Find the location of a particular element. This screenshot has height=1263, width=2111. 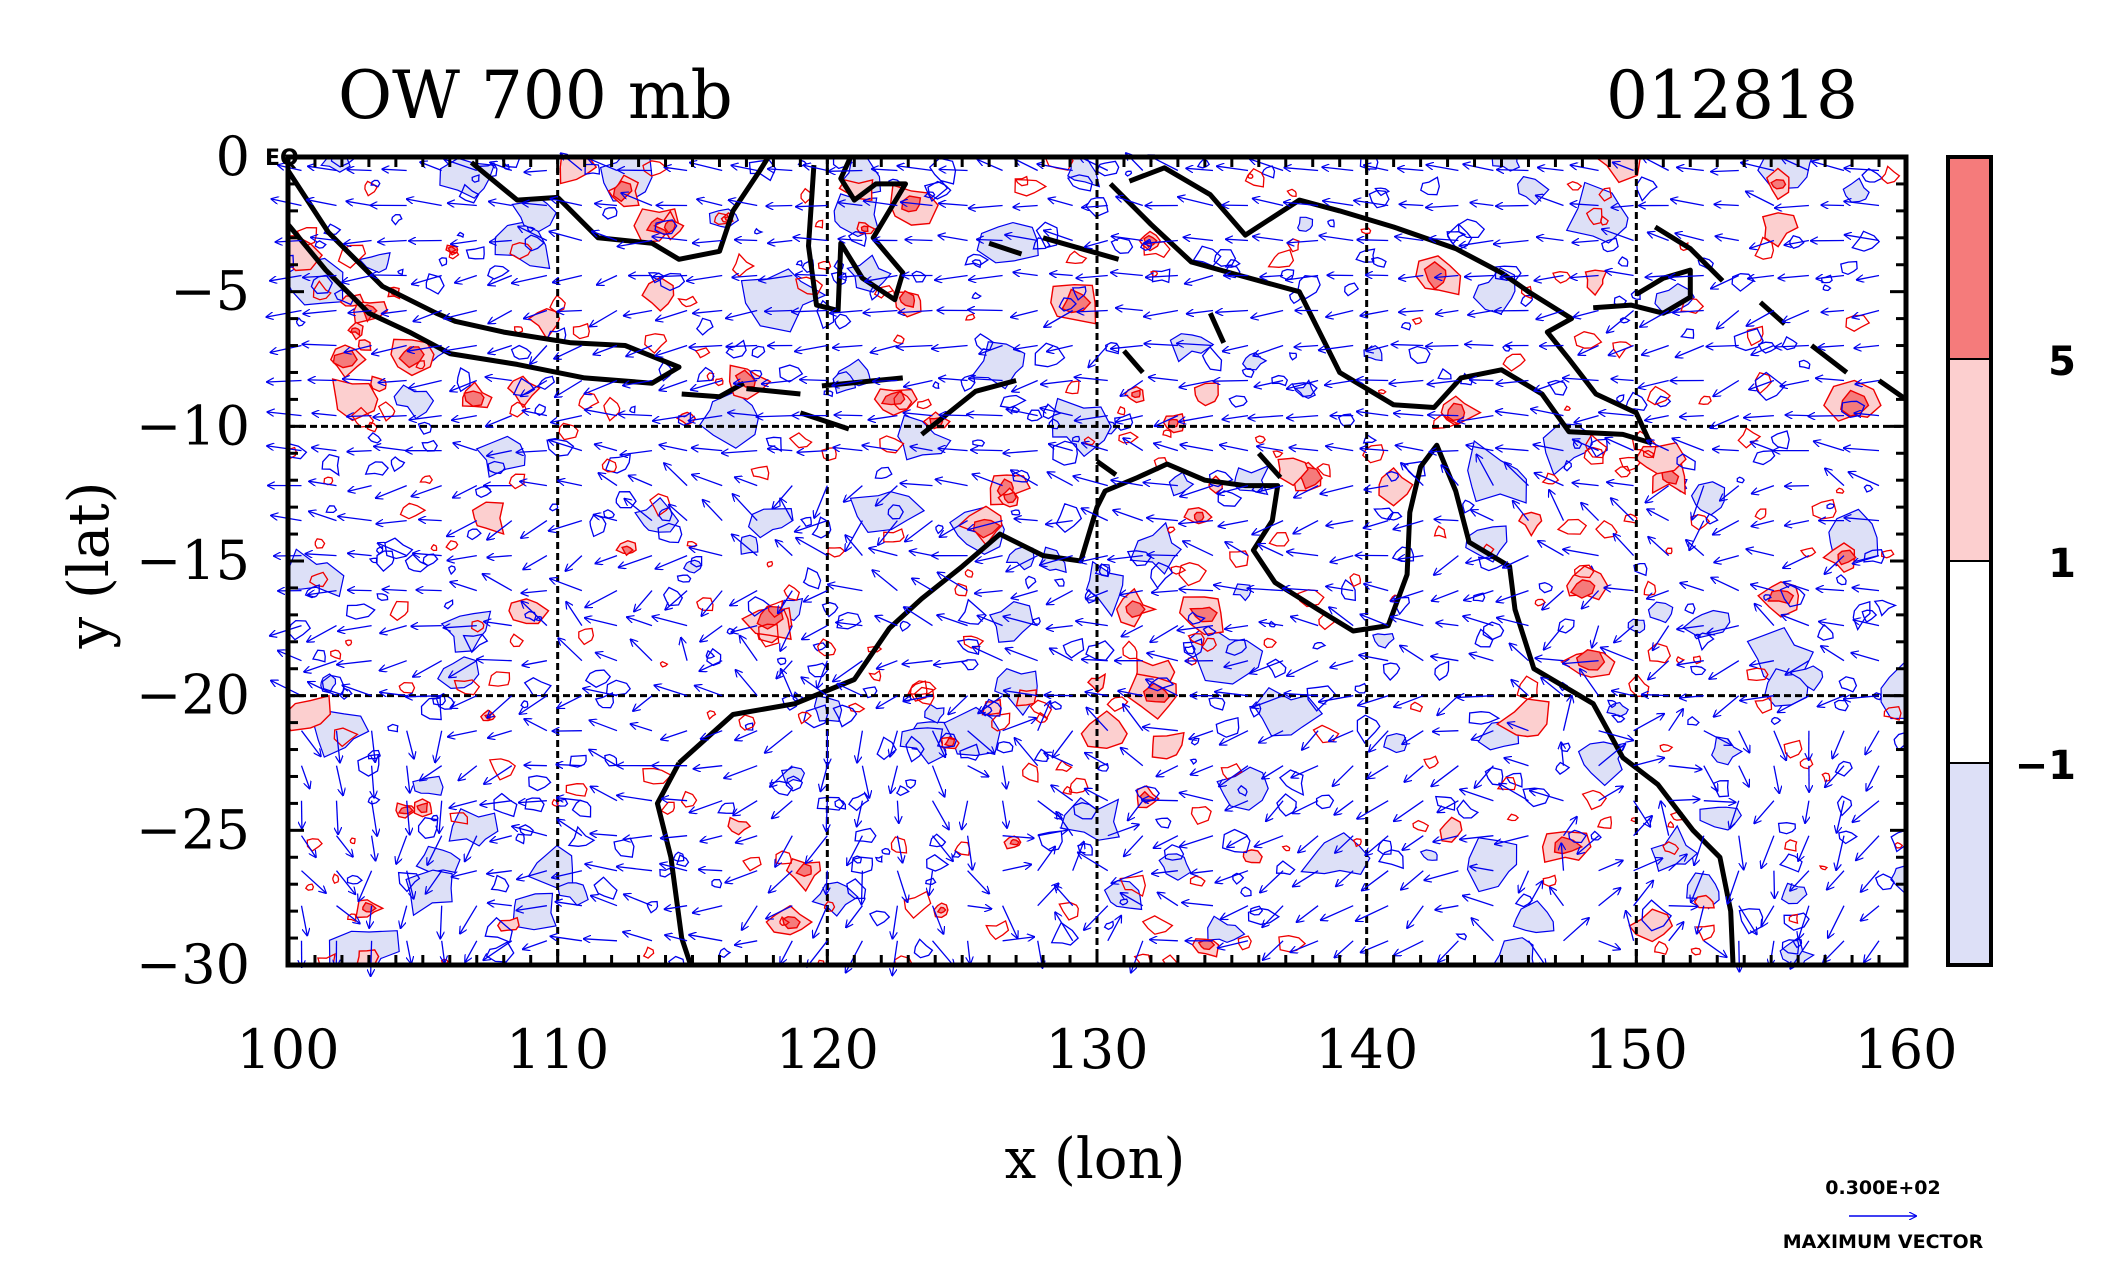

y-tick-label: −10 is located at coordinates (193, 425).